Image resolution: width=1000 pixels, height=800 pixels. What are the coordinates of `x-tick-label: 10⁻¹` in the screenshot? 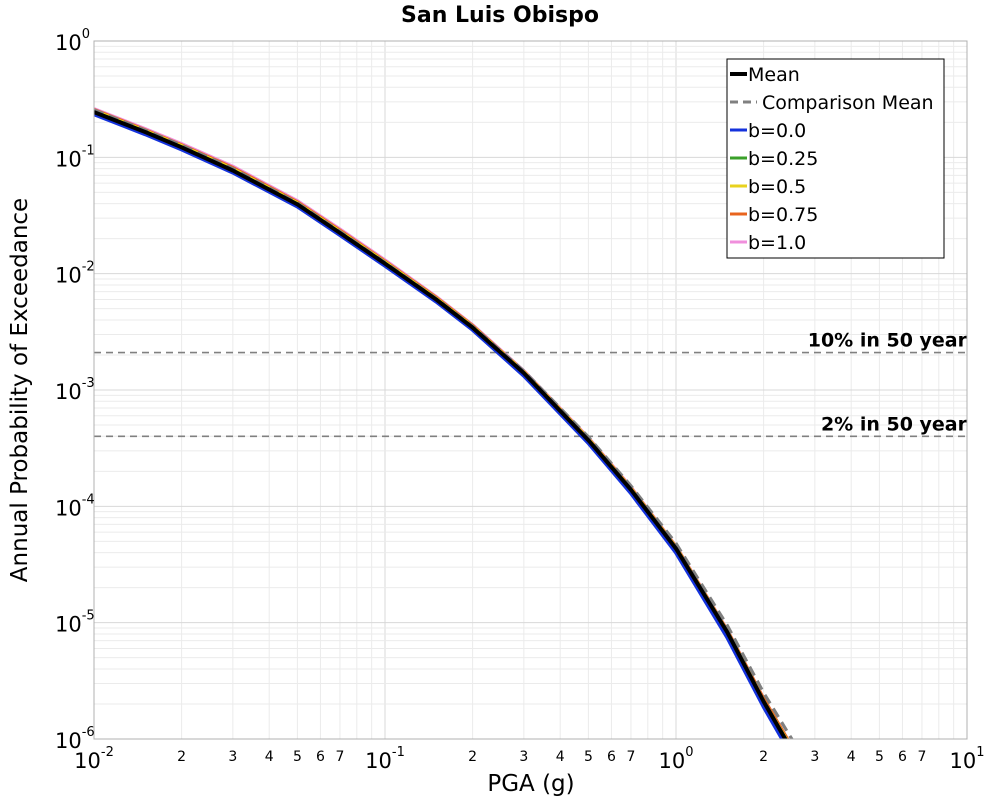 It's located at (385, 759).